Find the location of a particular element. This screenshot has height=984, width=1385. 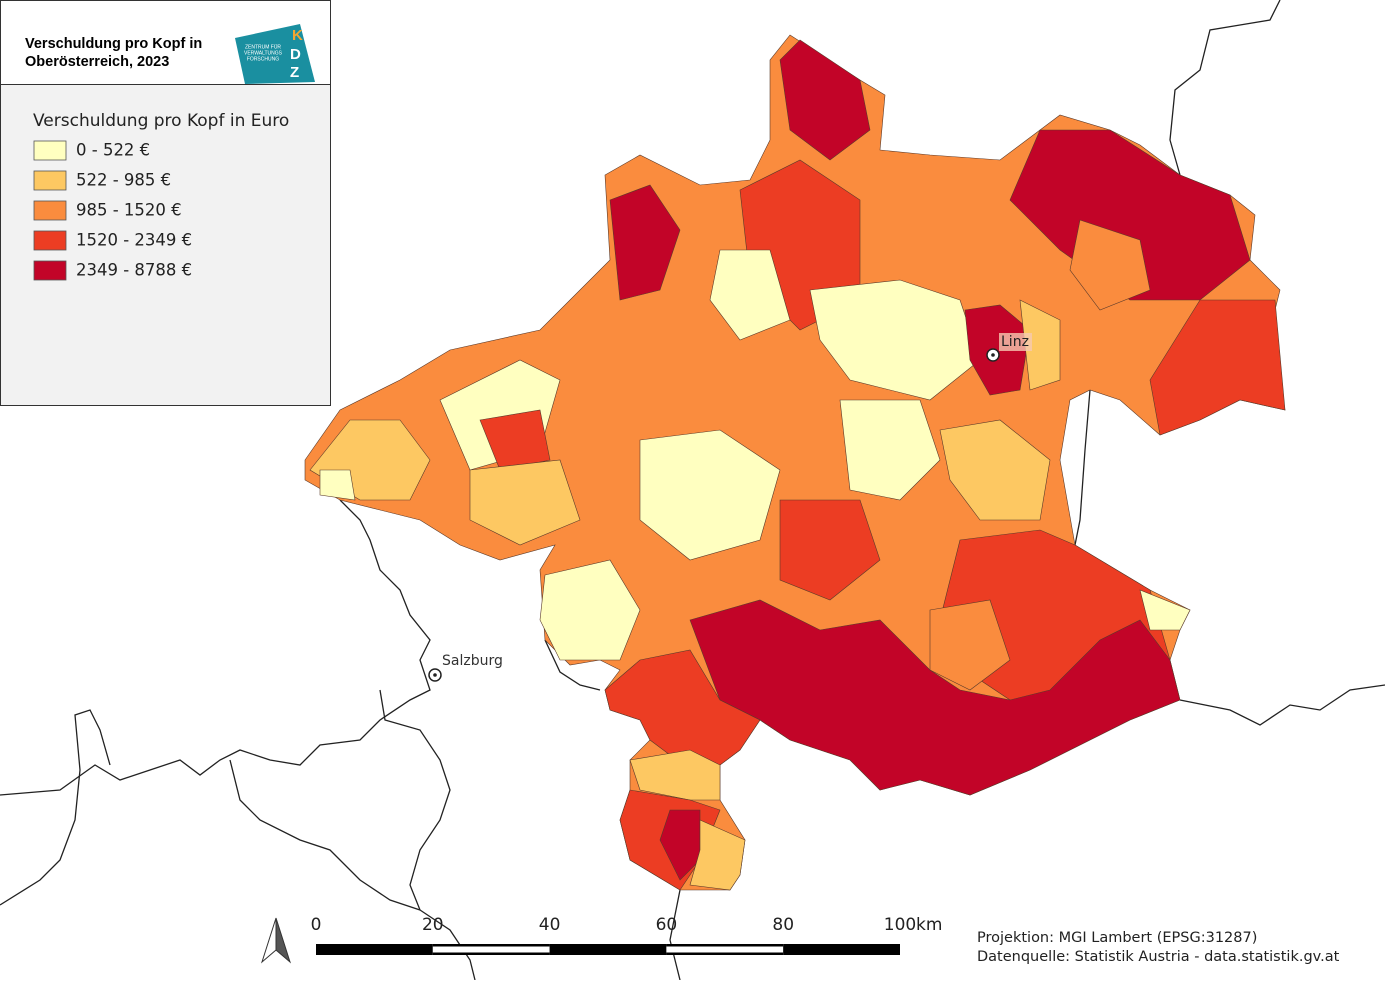

logo-text: FORSCHUNG is located at coordinates (263, 59).